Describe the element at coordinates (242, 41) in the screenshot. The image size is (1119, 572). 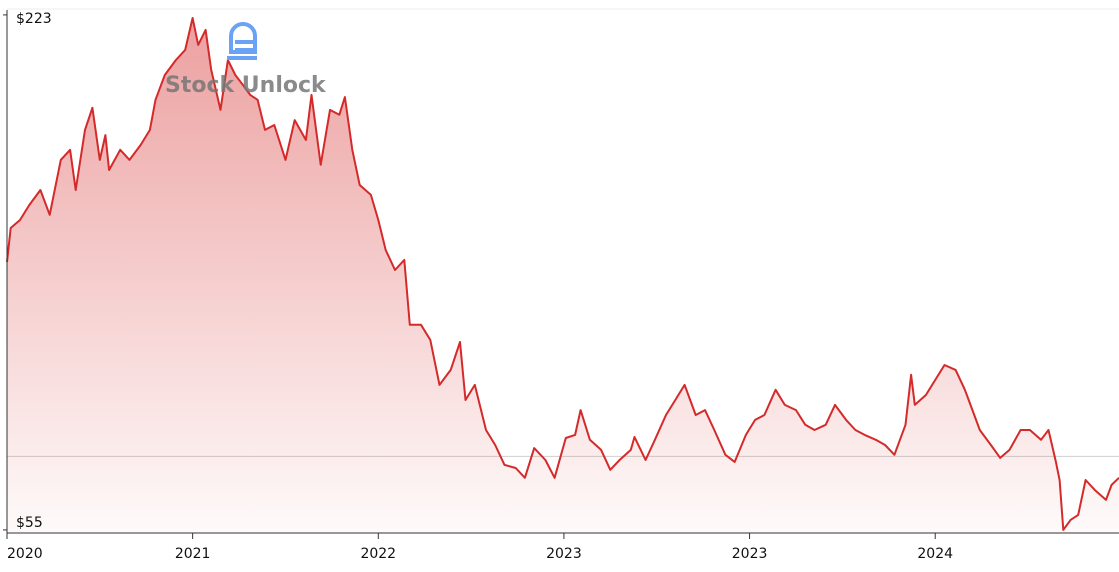
I see `logo` at that location.